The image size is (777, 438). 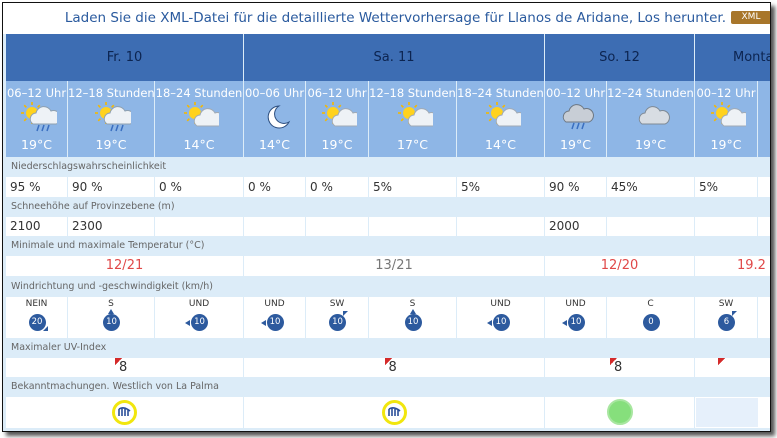 I want to click on wind-direction: SW, so click(x=726, y=304).